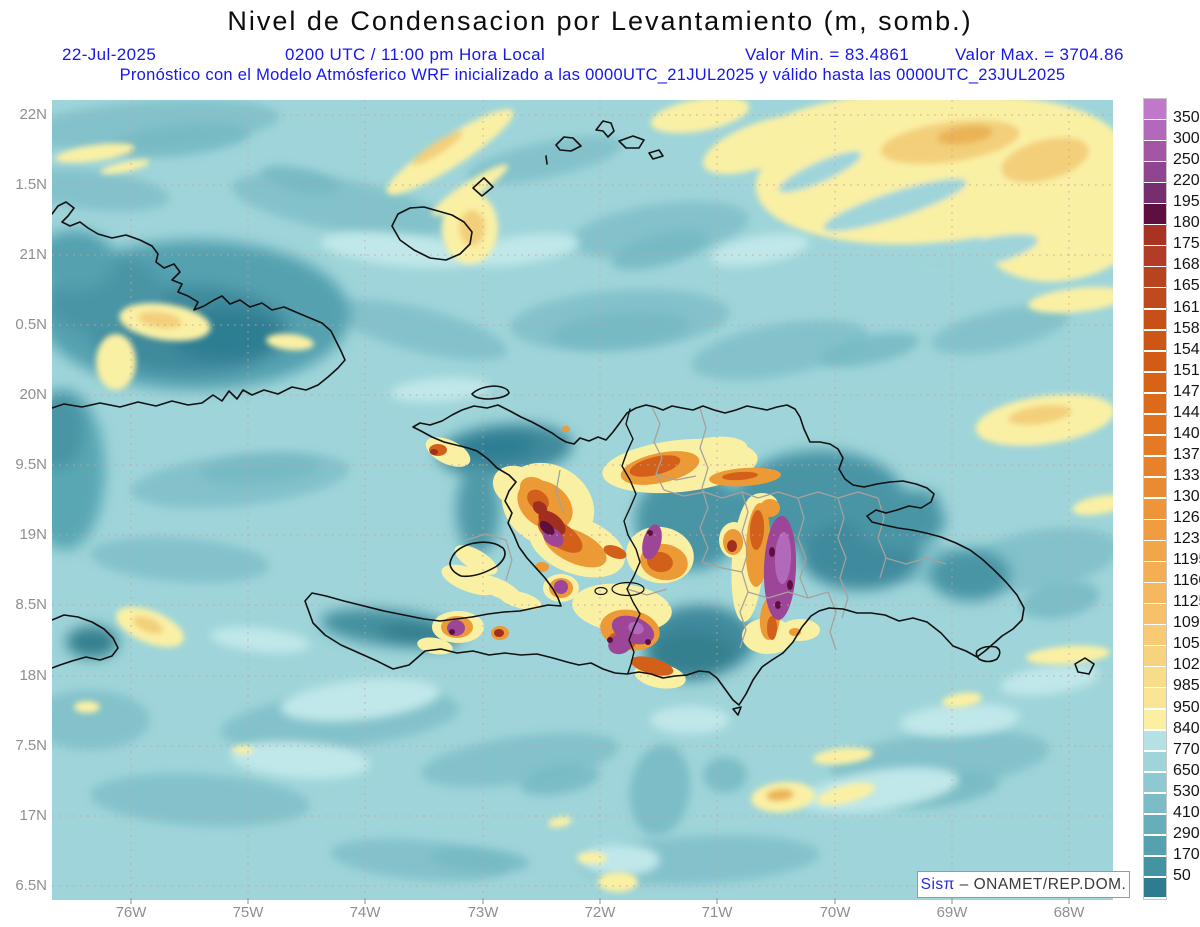  What do you see at coordinates (952, 912) in the screenshot?
I see `x-axis-label: 69W` at bounding box center [952, 912].